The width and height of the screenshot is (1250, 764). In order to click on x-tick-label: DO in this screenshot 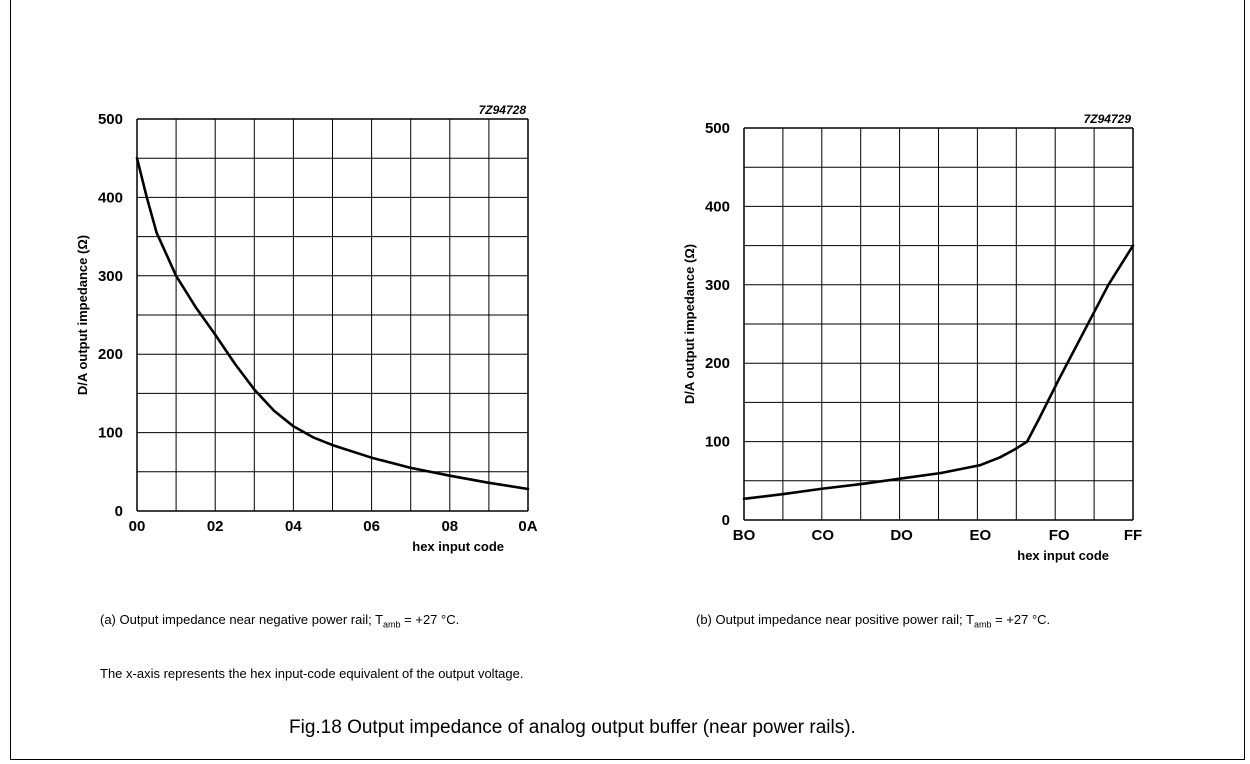, I will do `click(901, 535)`.